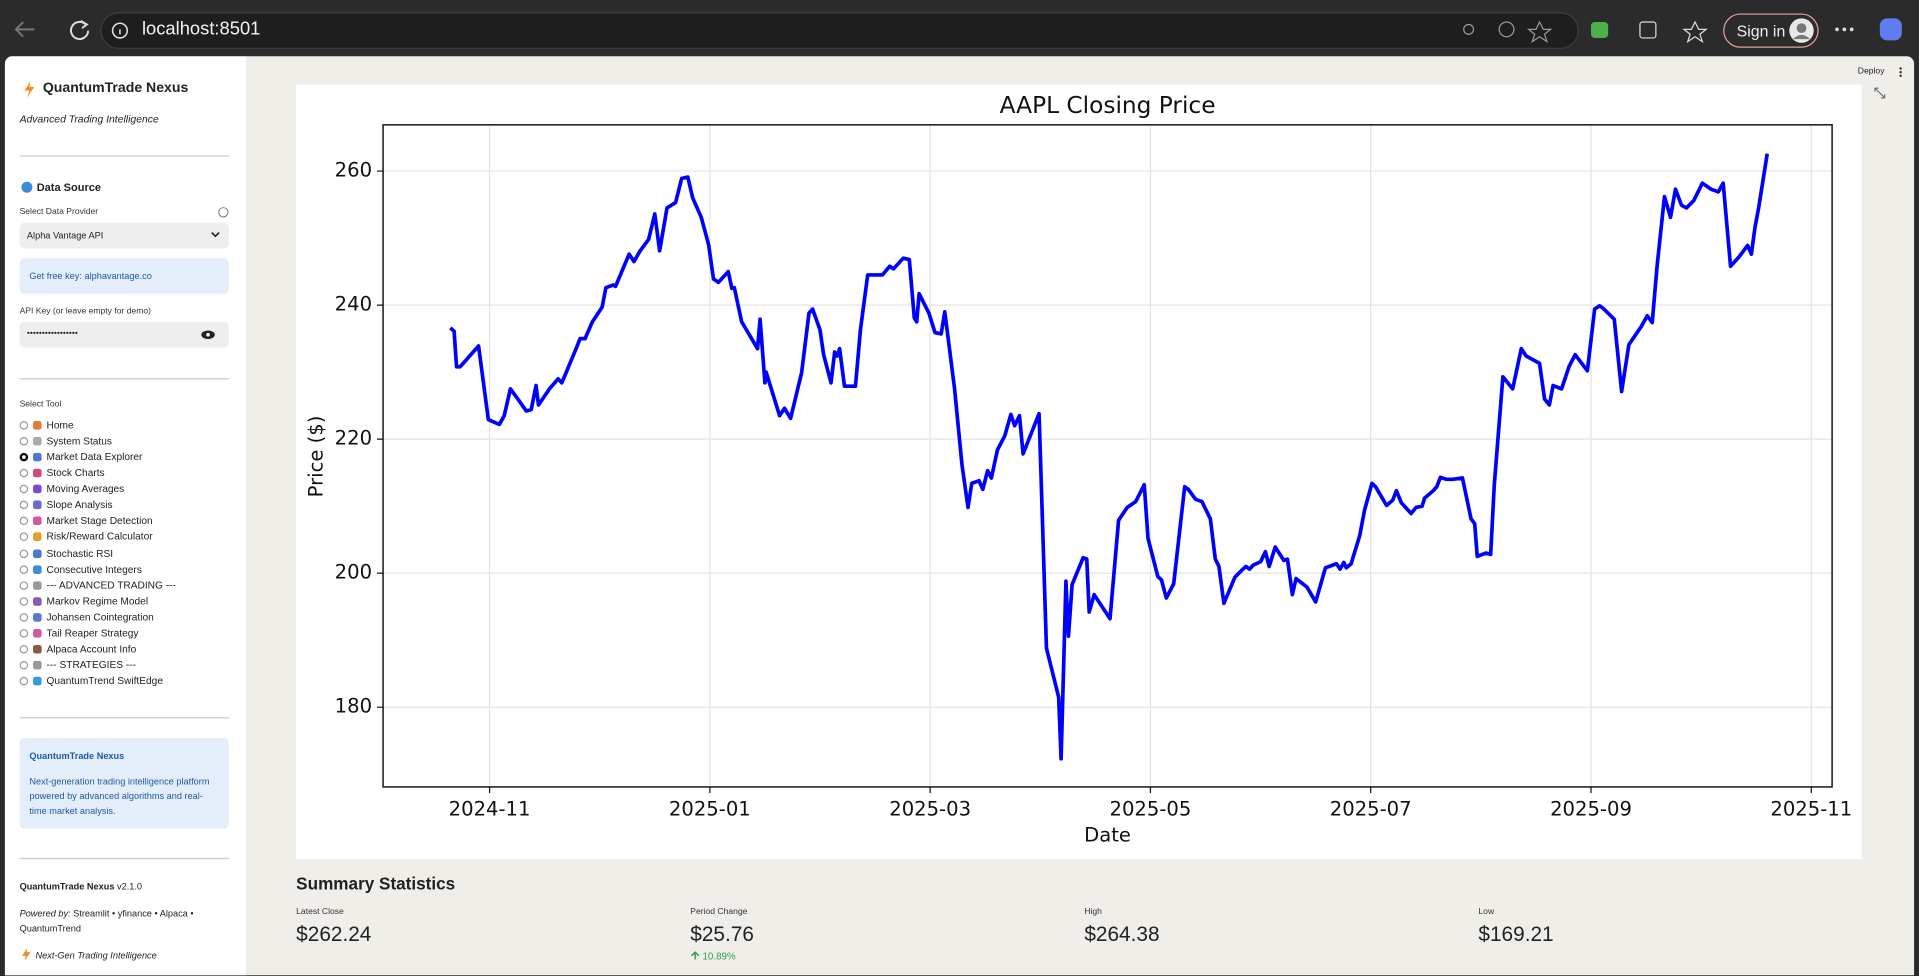 The height and width of the screenshot is (976, 1919). Describe the element at coordinates (1516, 934) in the screenshot. I see `metric-value: $169.21` at that location.